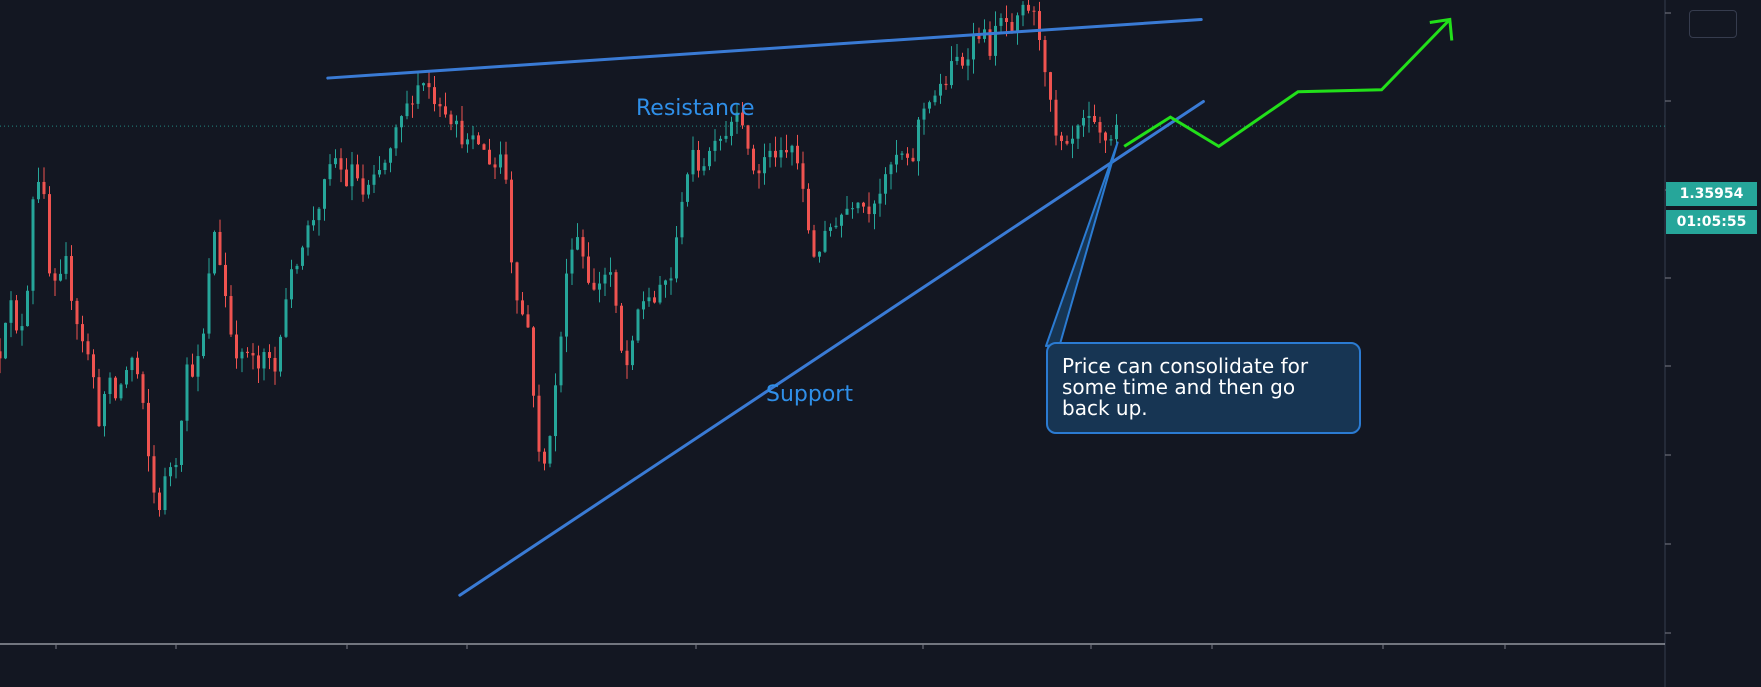 The height and width of the screenshot is (687, 1761). Describe the element at coordinates (1711, 222) in the screenshot. I see `candle-countdown-badge: 01:05:55` at that location.